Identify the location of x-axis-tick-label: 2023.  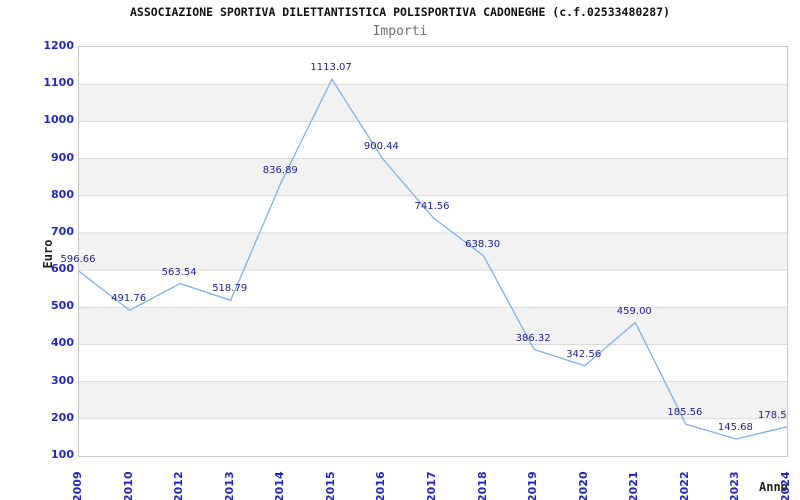
(735, 485).